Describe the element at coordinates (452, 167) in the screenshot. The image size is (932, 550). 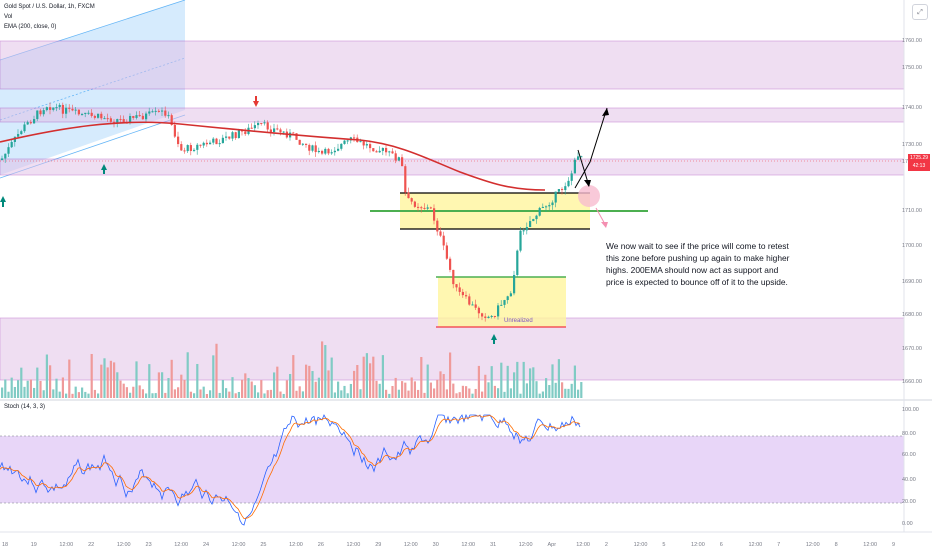
I see `support-zone` at that location.